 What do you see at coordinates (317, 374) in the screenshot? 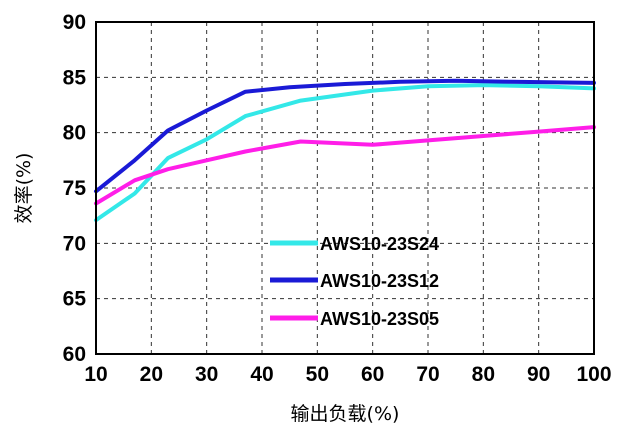
I see `x-tick-50: 50` at bounding box center [317, 374].